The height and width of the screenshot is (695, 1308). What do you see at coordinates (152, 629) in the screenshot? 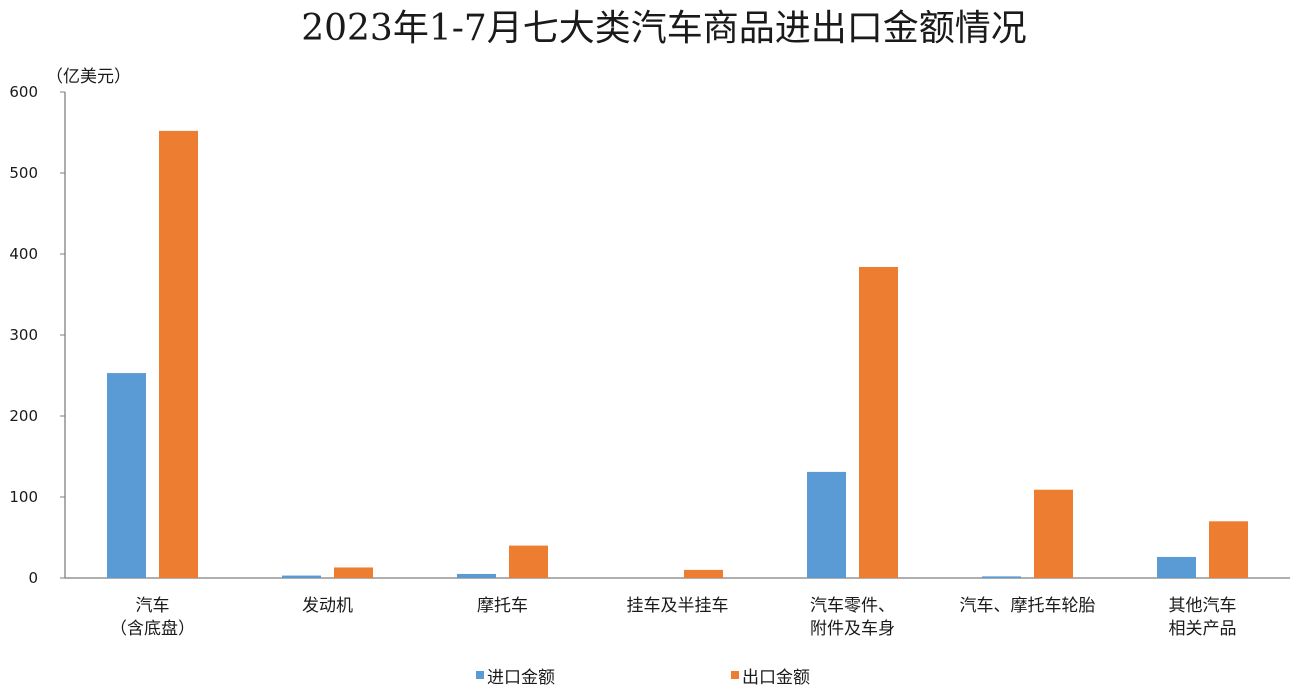
I see `category-label: （含底盘）` at bounding box center [152, 629].